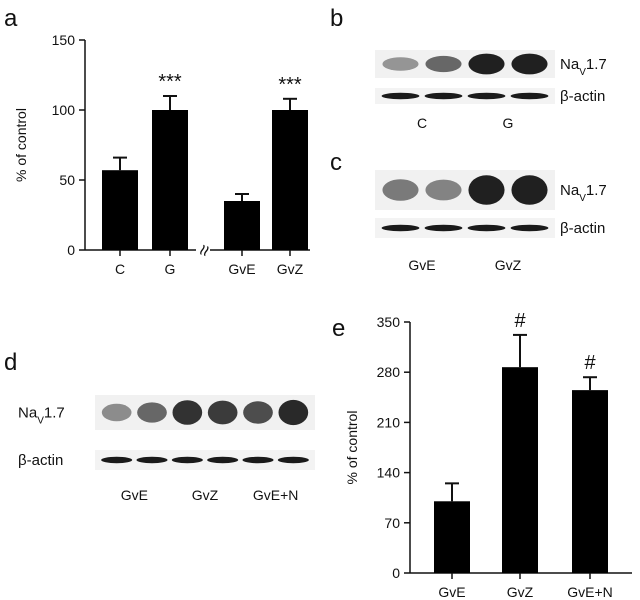 This screenshot has height=600, width=640. Describe the element at coordinates (422, 123) in the screenshot. I see `lane-group-label: C` at that location.